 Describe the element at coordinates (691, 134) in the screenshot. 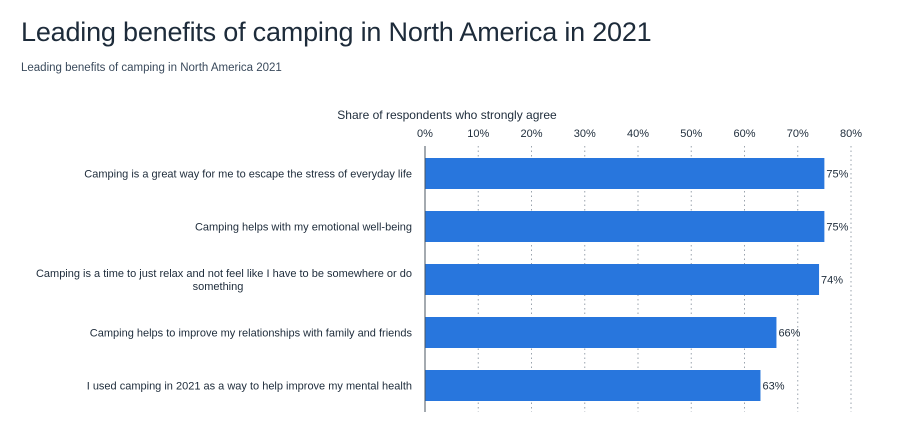

I see `x-tick-label: 50%` at that location.